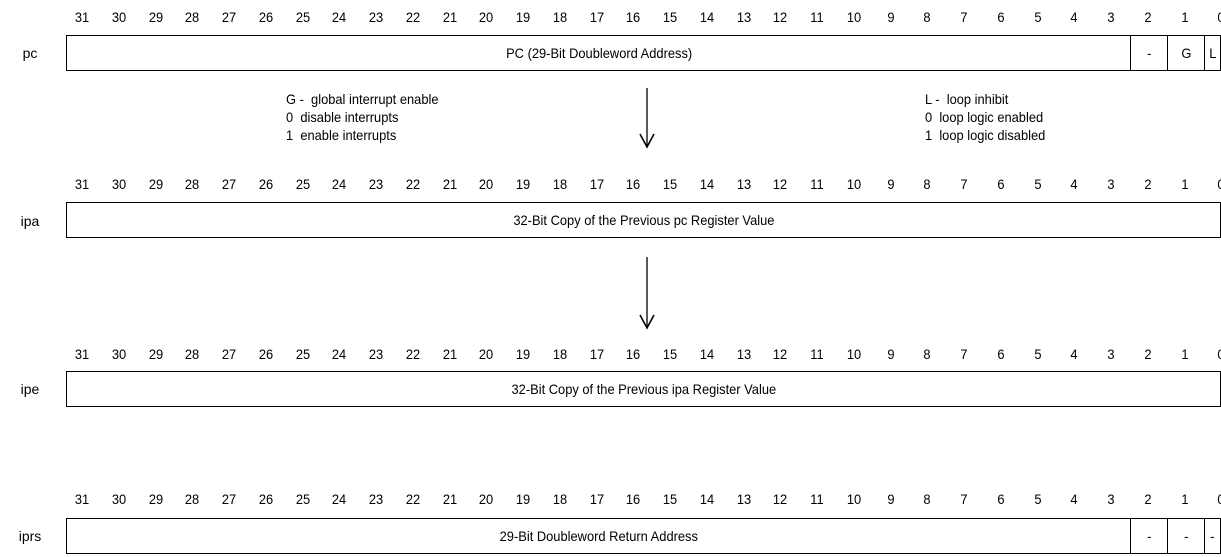  Describe the element at coordinates (647, 294) in the screenshot. I see `down-arrow-icon` at that location.